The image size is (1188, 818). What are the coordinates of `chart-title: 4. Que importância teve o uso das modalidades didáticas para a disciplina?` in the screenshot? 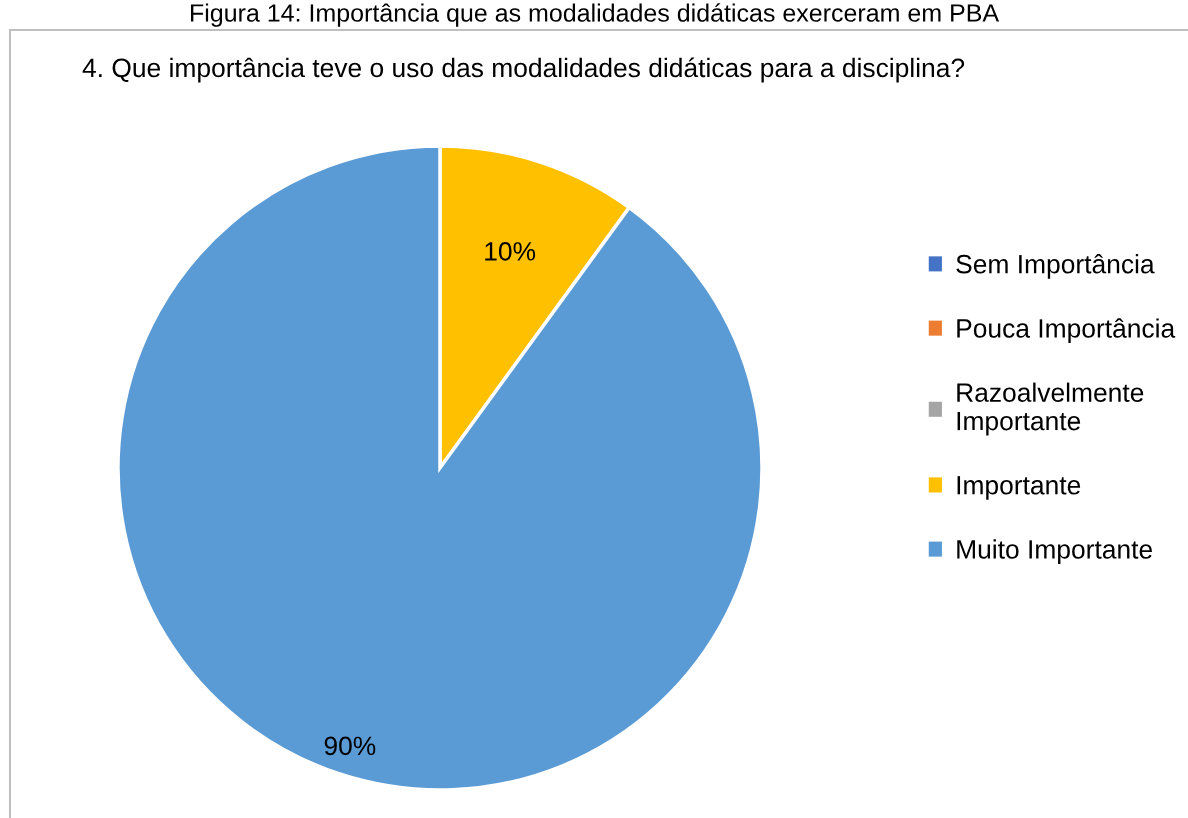 It's located at (523, 70).